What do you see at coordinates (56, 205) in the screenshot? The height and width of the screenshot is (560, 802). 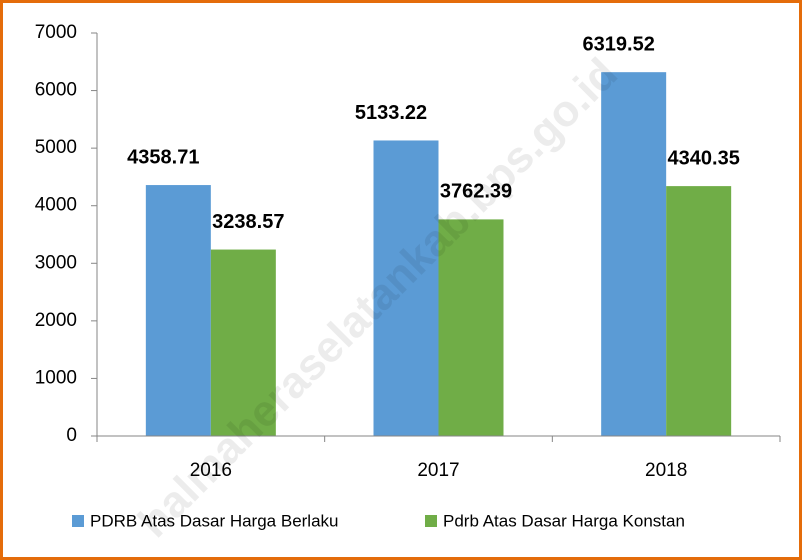 I see `y-tick-label: 4000` at bounding box center [56, 205].